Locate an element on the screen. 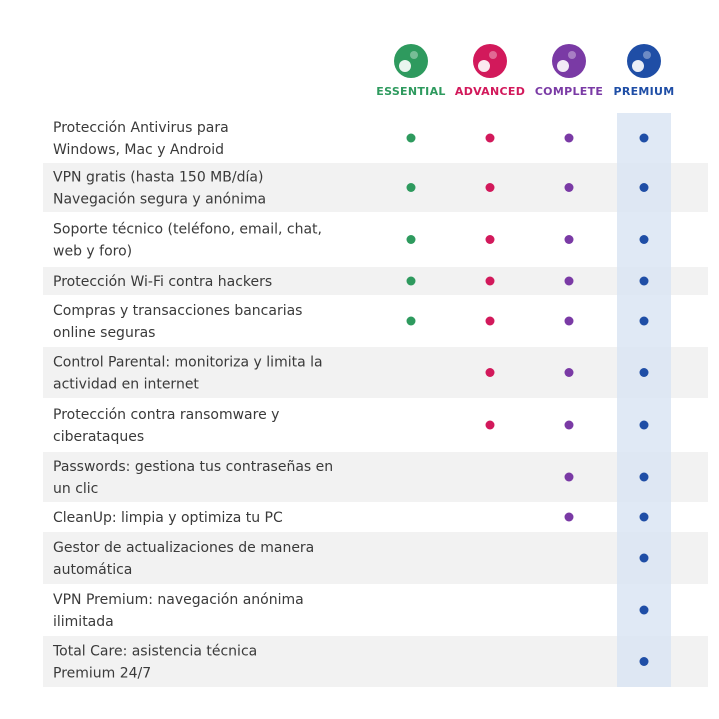 This screenshot has height=719, width=719. feature-text: VPN Premium: navegación anónima is located at coordinates (178, 600).